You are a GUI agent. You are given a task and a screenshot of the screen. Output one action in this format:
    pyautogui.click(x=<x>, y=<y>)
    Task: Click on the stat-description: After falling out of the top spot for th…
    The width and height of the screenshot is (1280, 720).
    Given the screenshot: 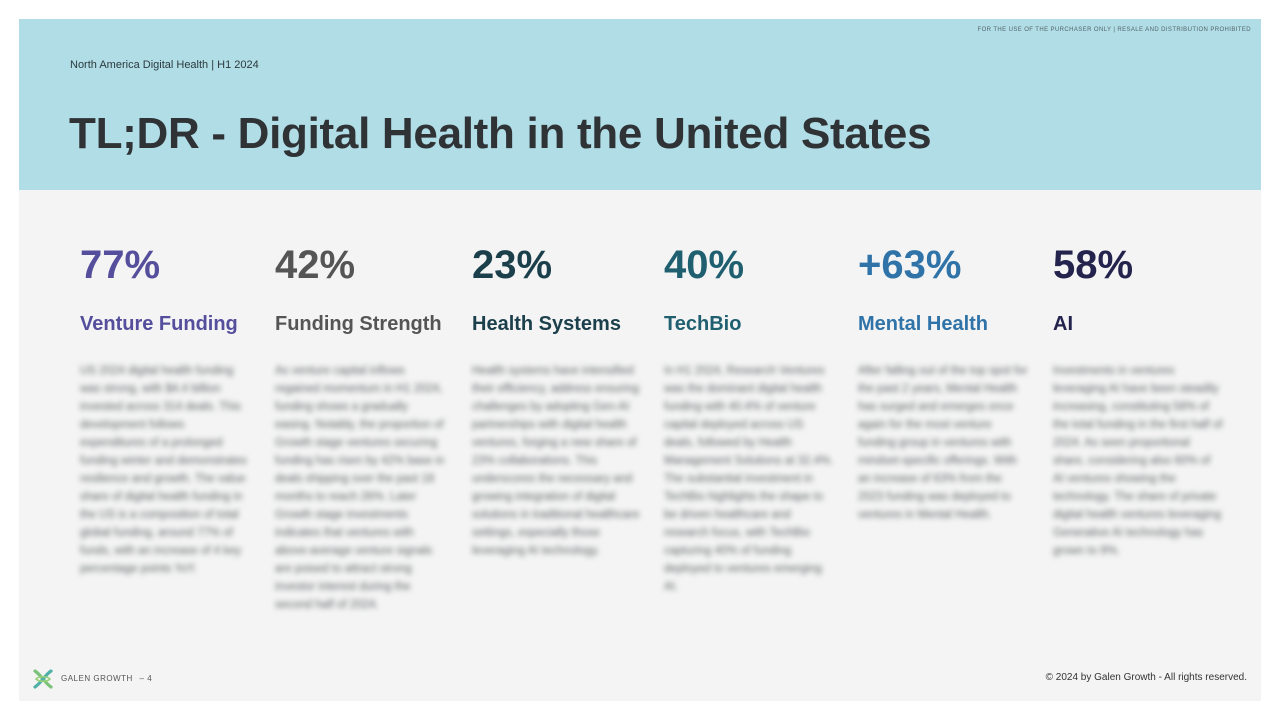 What is the action you would take?
    pyautogui.click(x=943, y=443)
    